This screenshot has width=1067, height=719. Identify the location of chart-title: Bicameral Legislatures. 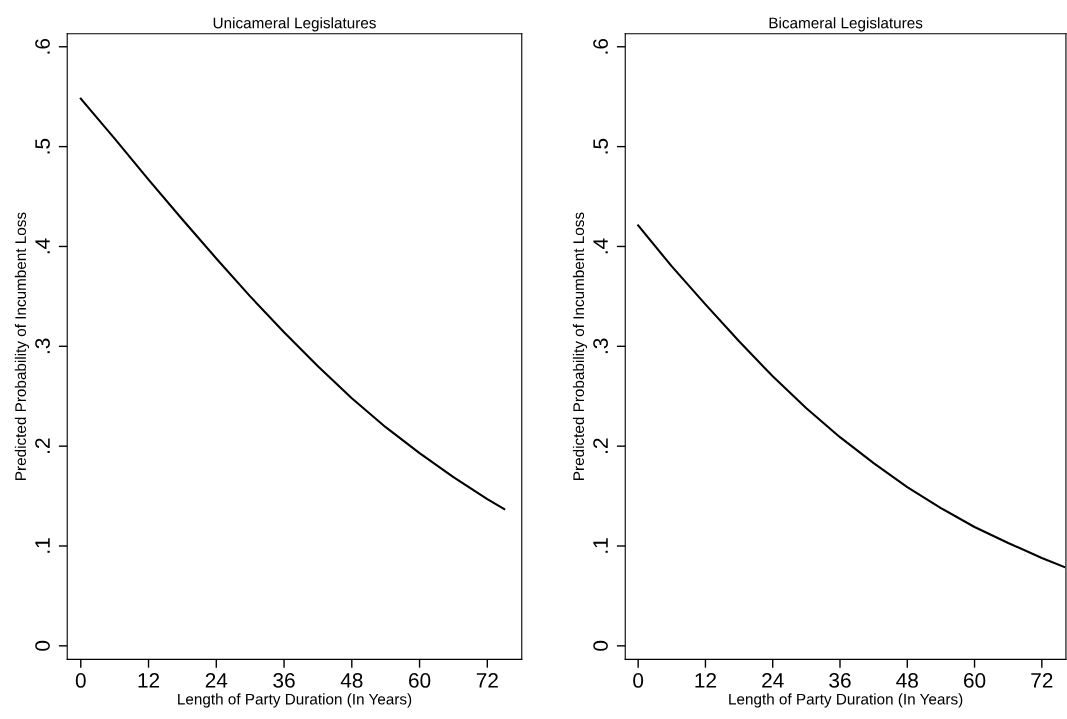
(846, 24).